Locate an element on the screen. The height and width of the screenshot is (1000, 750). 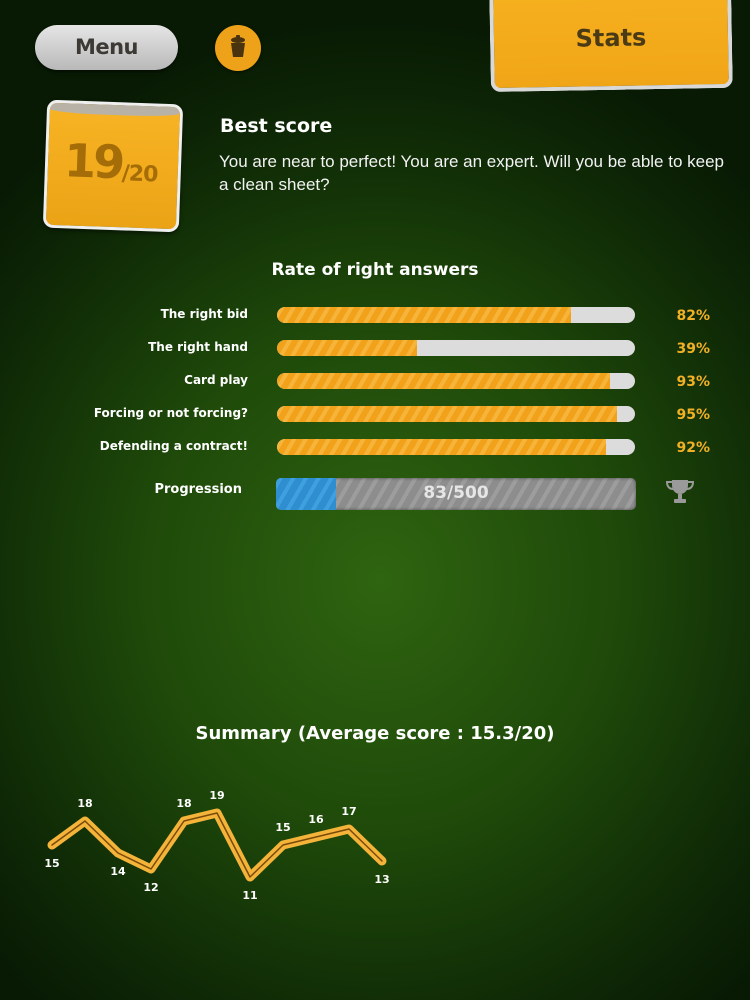
progression-text: 83/500 is located at coordinates (456, 493).